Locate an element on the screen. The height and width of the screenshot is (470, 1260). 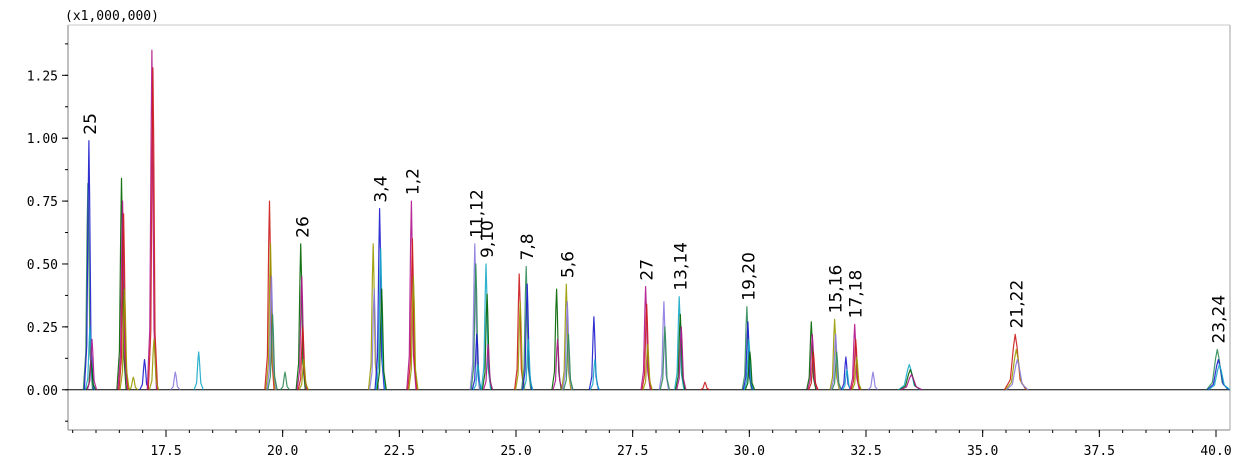
peak-annotation-label: 21,22 is located at coordinates (1017, 304).